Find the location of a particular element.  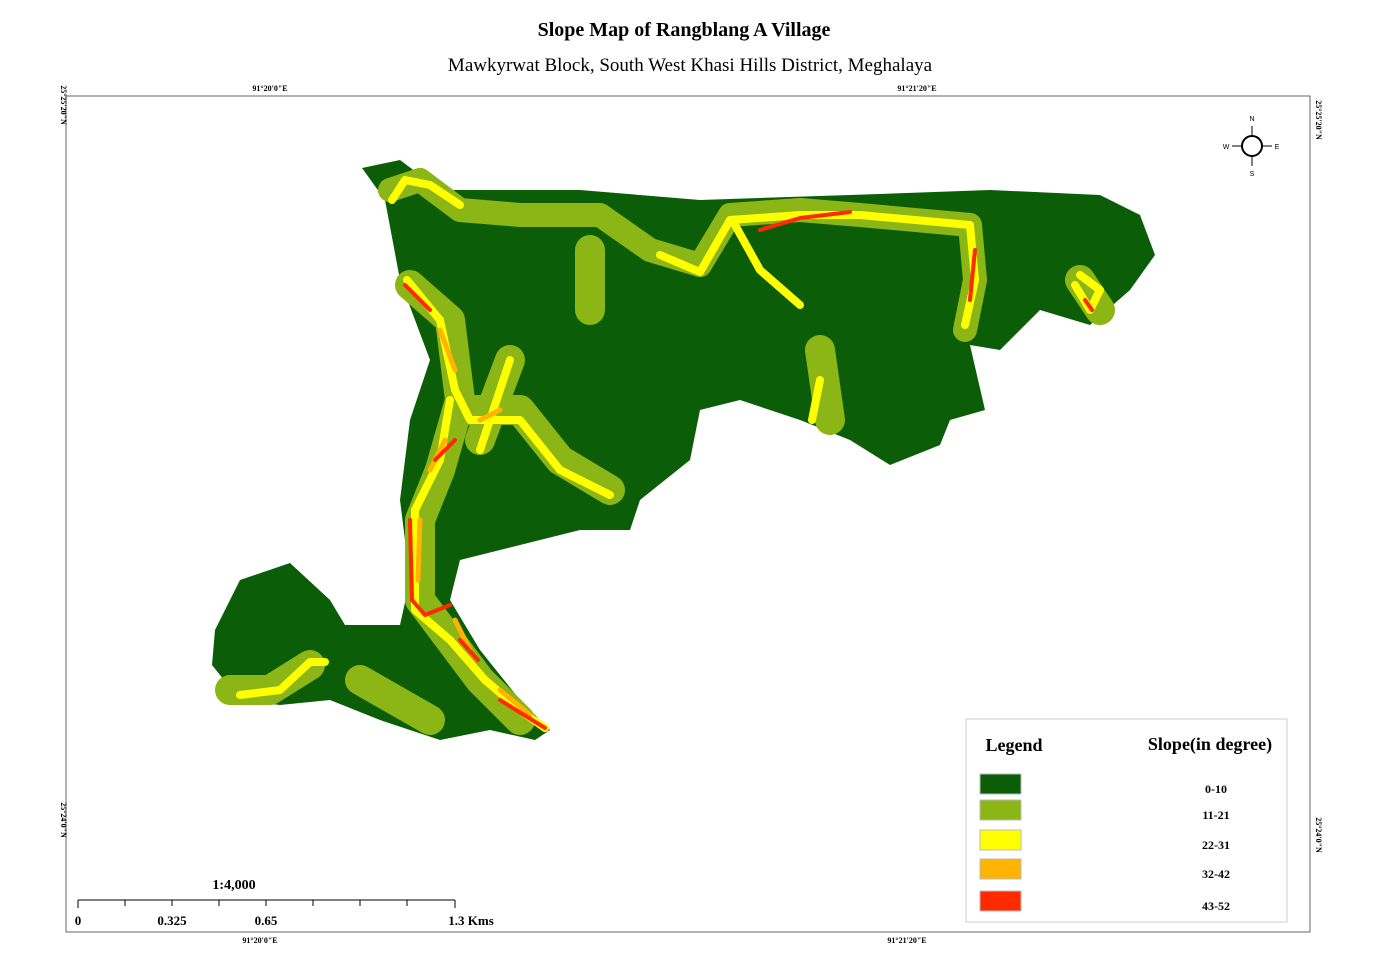

compass-label: N is located at coordinates (1251, 119).